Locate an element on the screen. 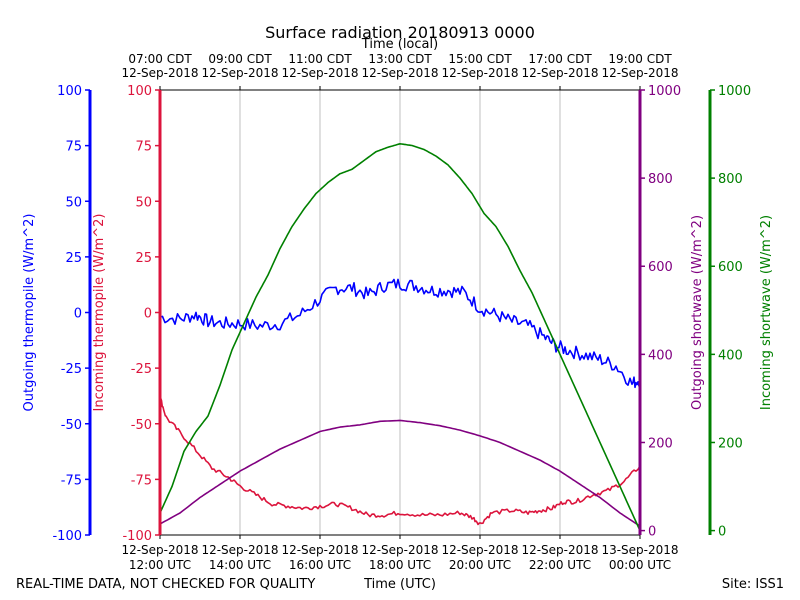 The height and width of the screenshot is (600, 800). series-line-incoming-thermopile is located at coordinates (400, 461).